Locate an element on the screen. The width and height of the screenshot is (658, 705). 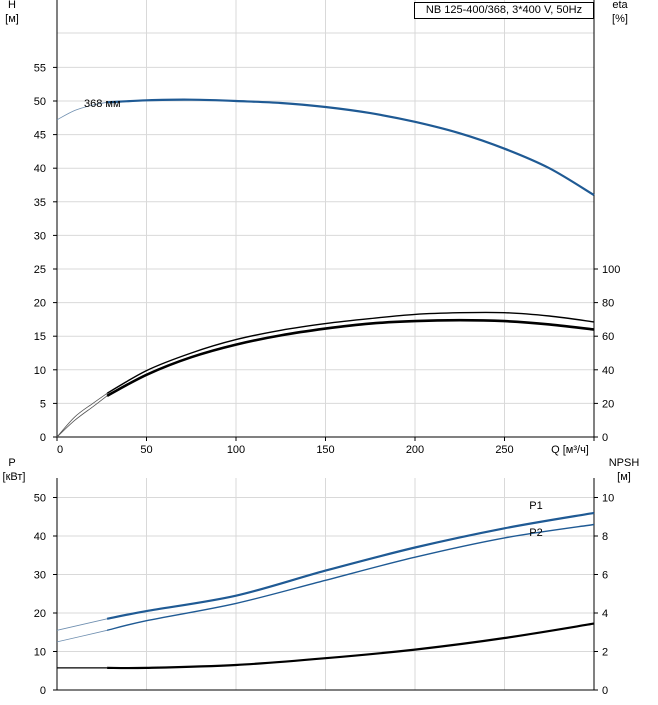
y-axis-label-left-bottom-symbol: P is located at coordinates (11, 463).